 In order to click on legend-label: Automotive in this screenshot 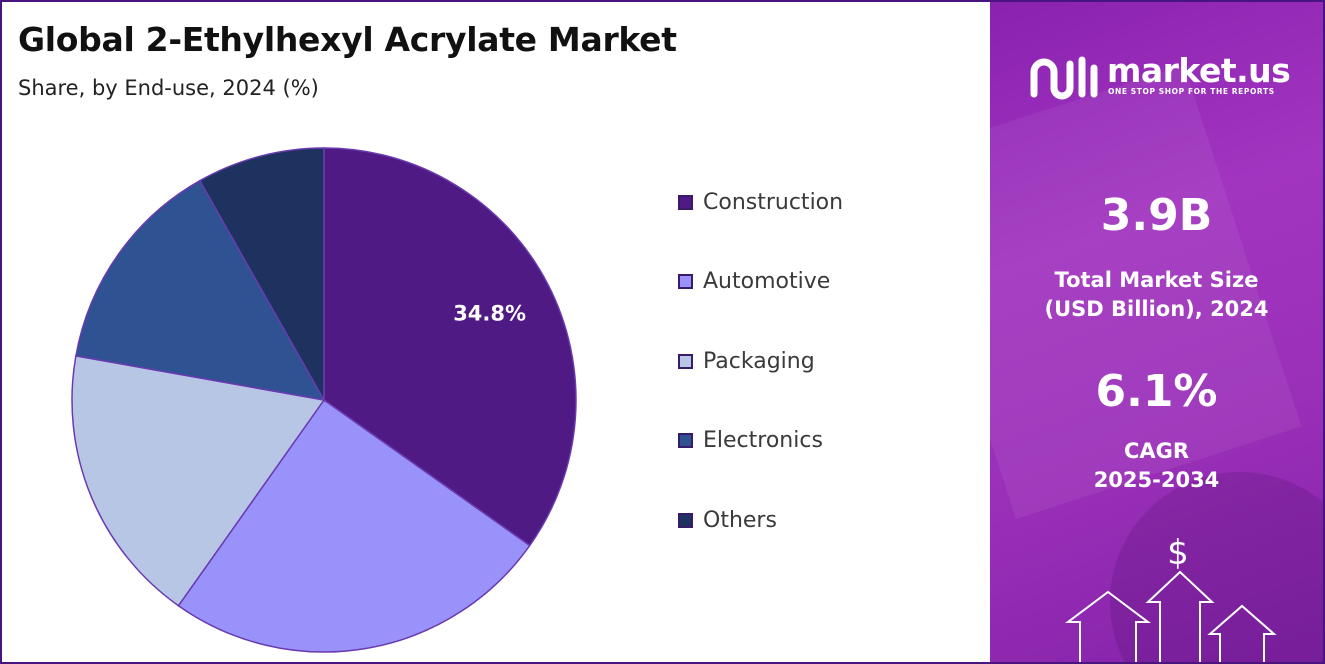, I will do `click(767, 281)`.